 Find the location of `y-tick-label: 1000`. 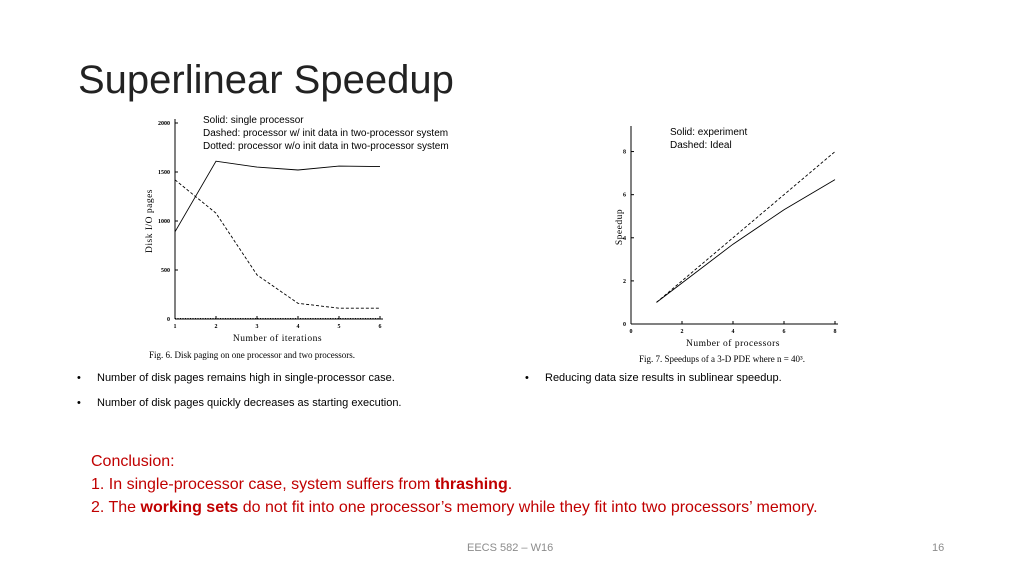

y-tick-label: 1000 is located at coordinates (164, 222).